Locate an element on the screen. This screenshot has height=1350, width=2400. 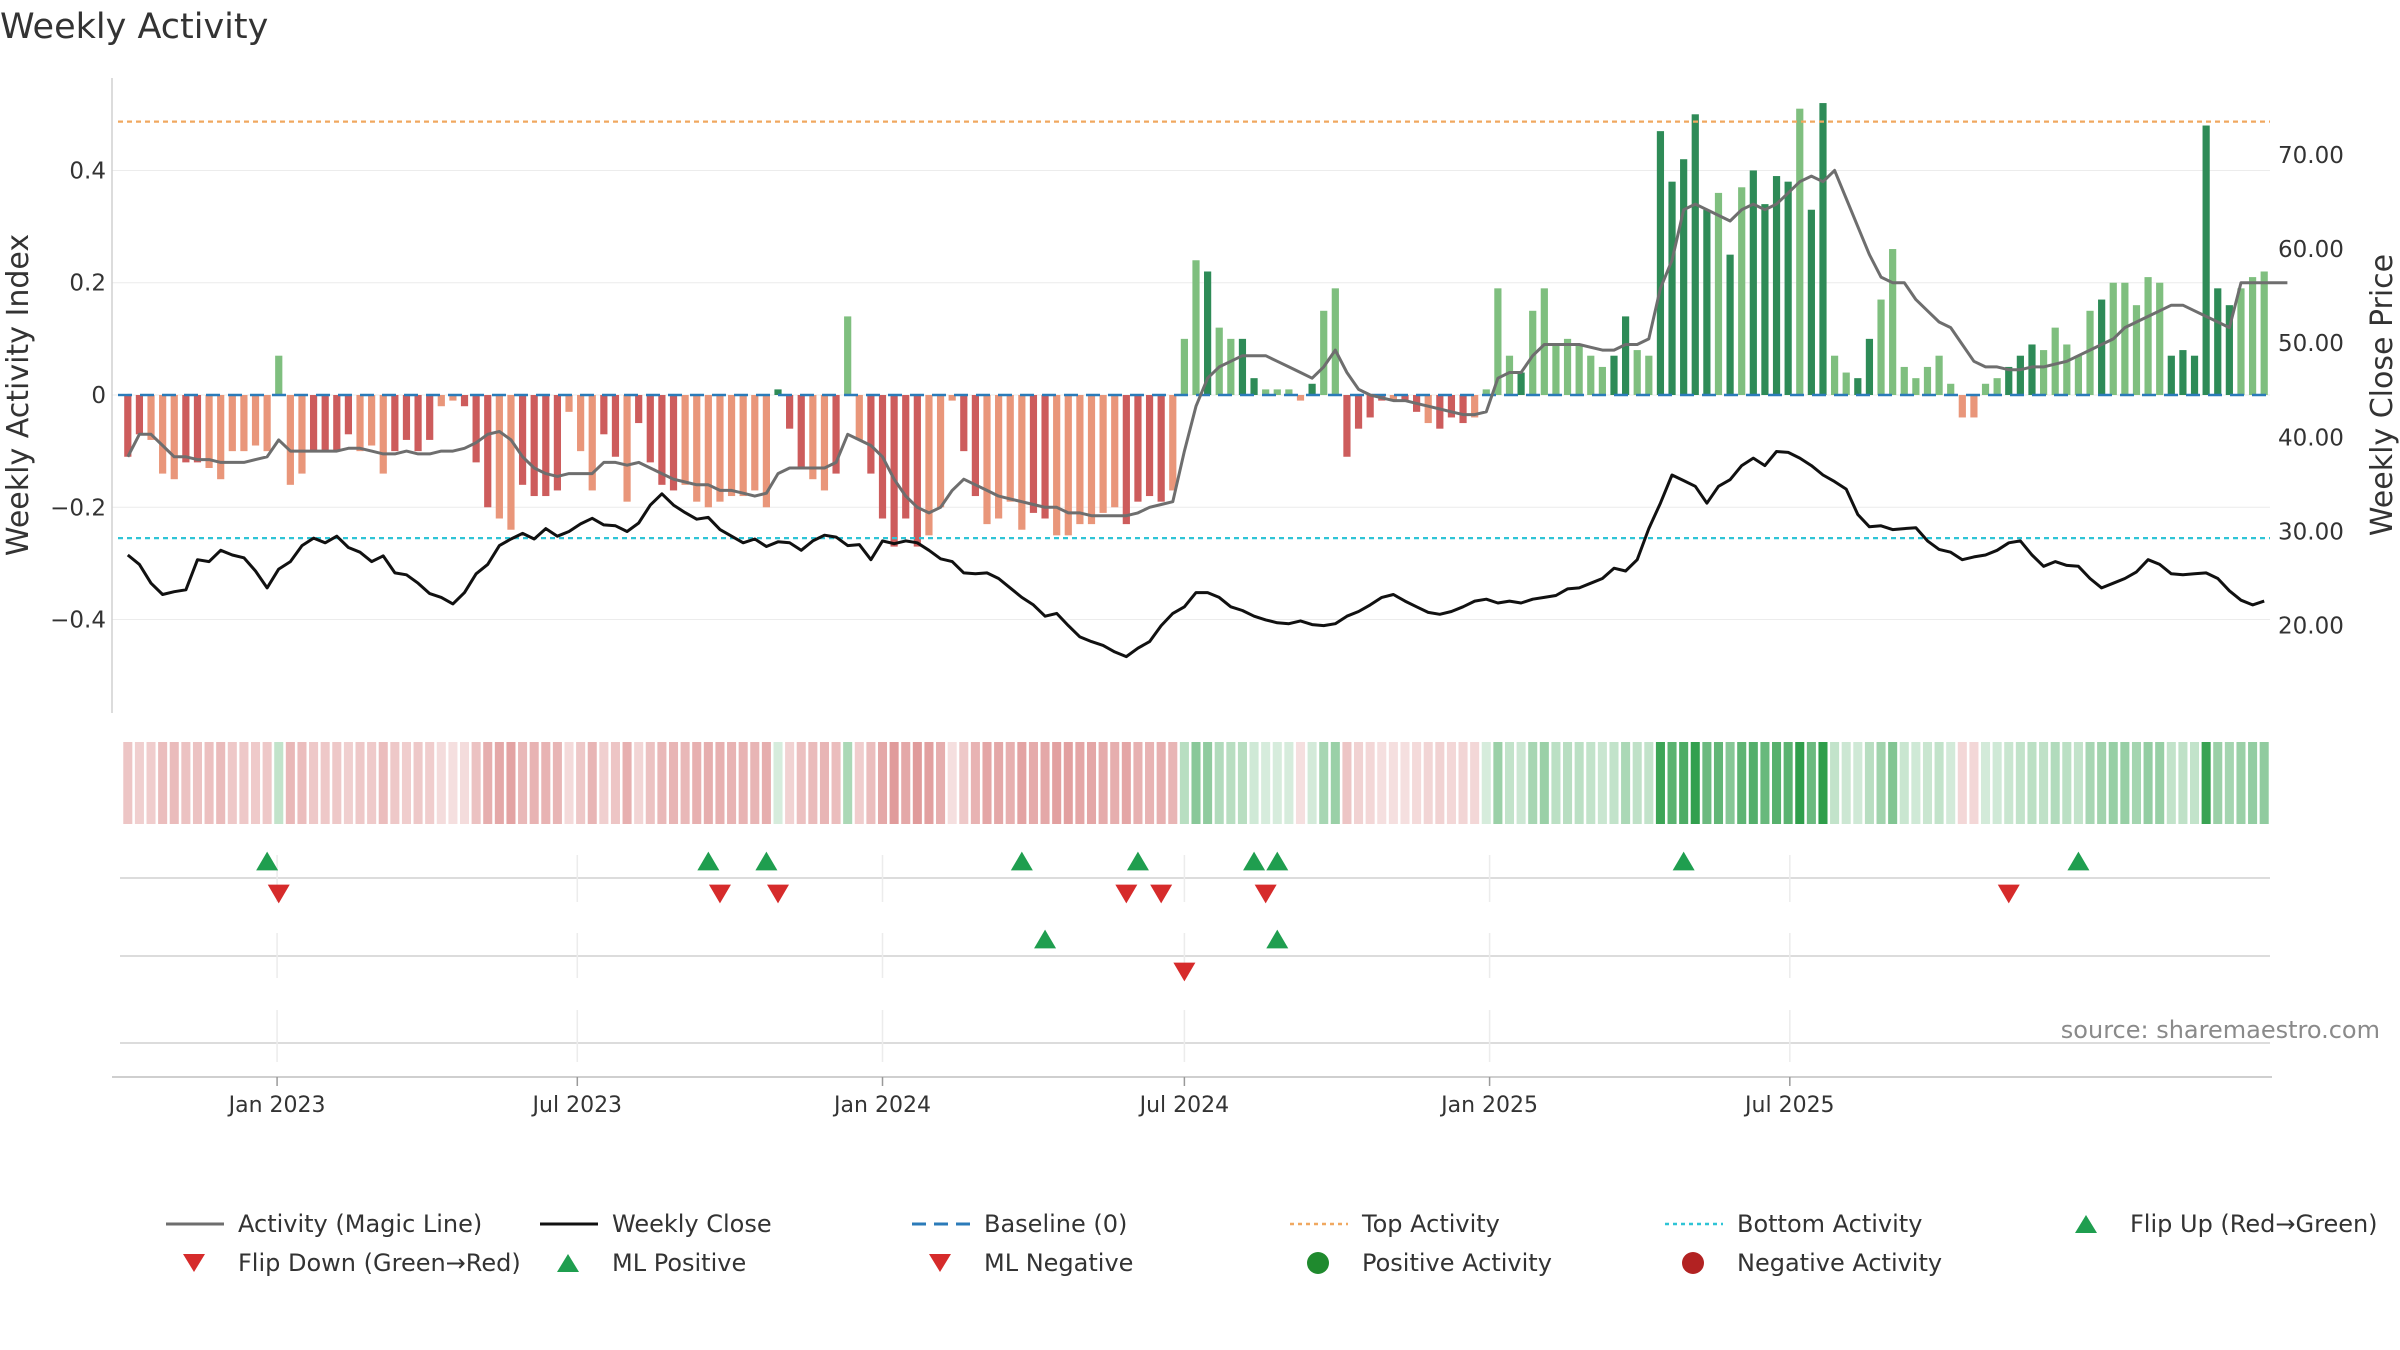
left-tick-label: 0.4 is located at coordinates (87, 171).